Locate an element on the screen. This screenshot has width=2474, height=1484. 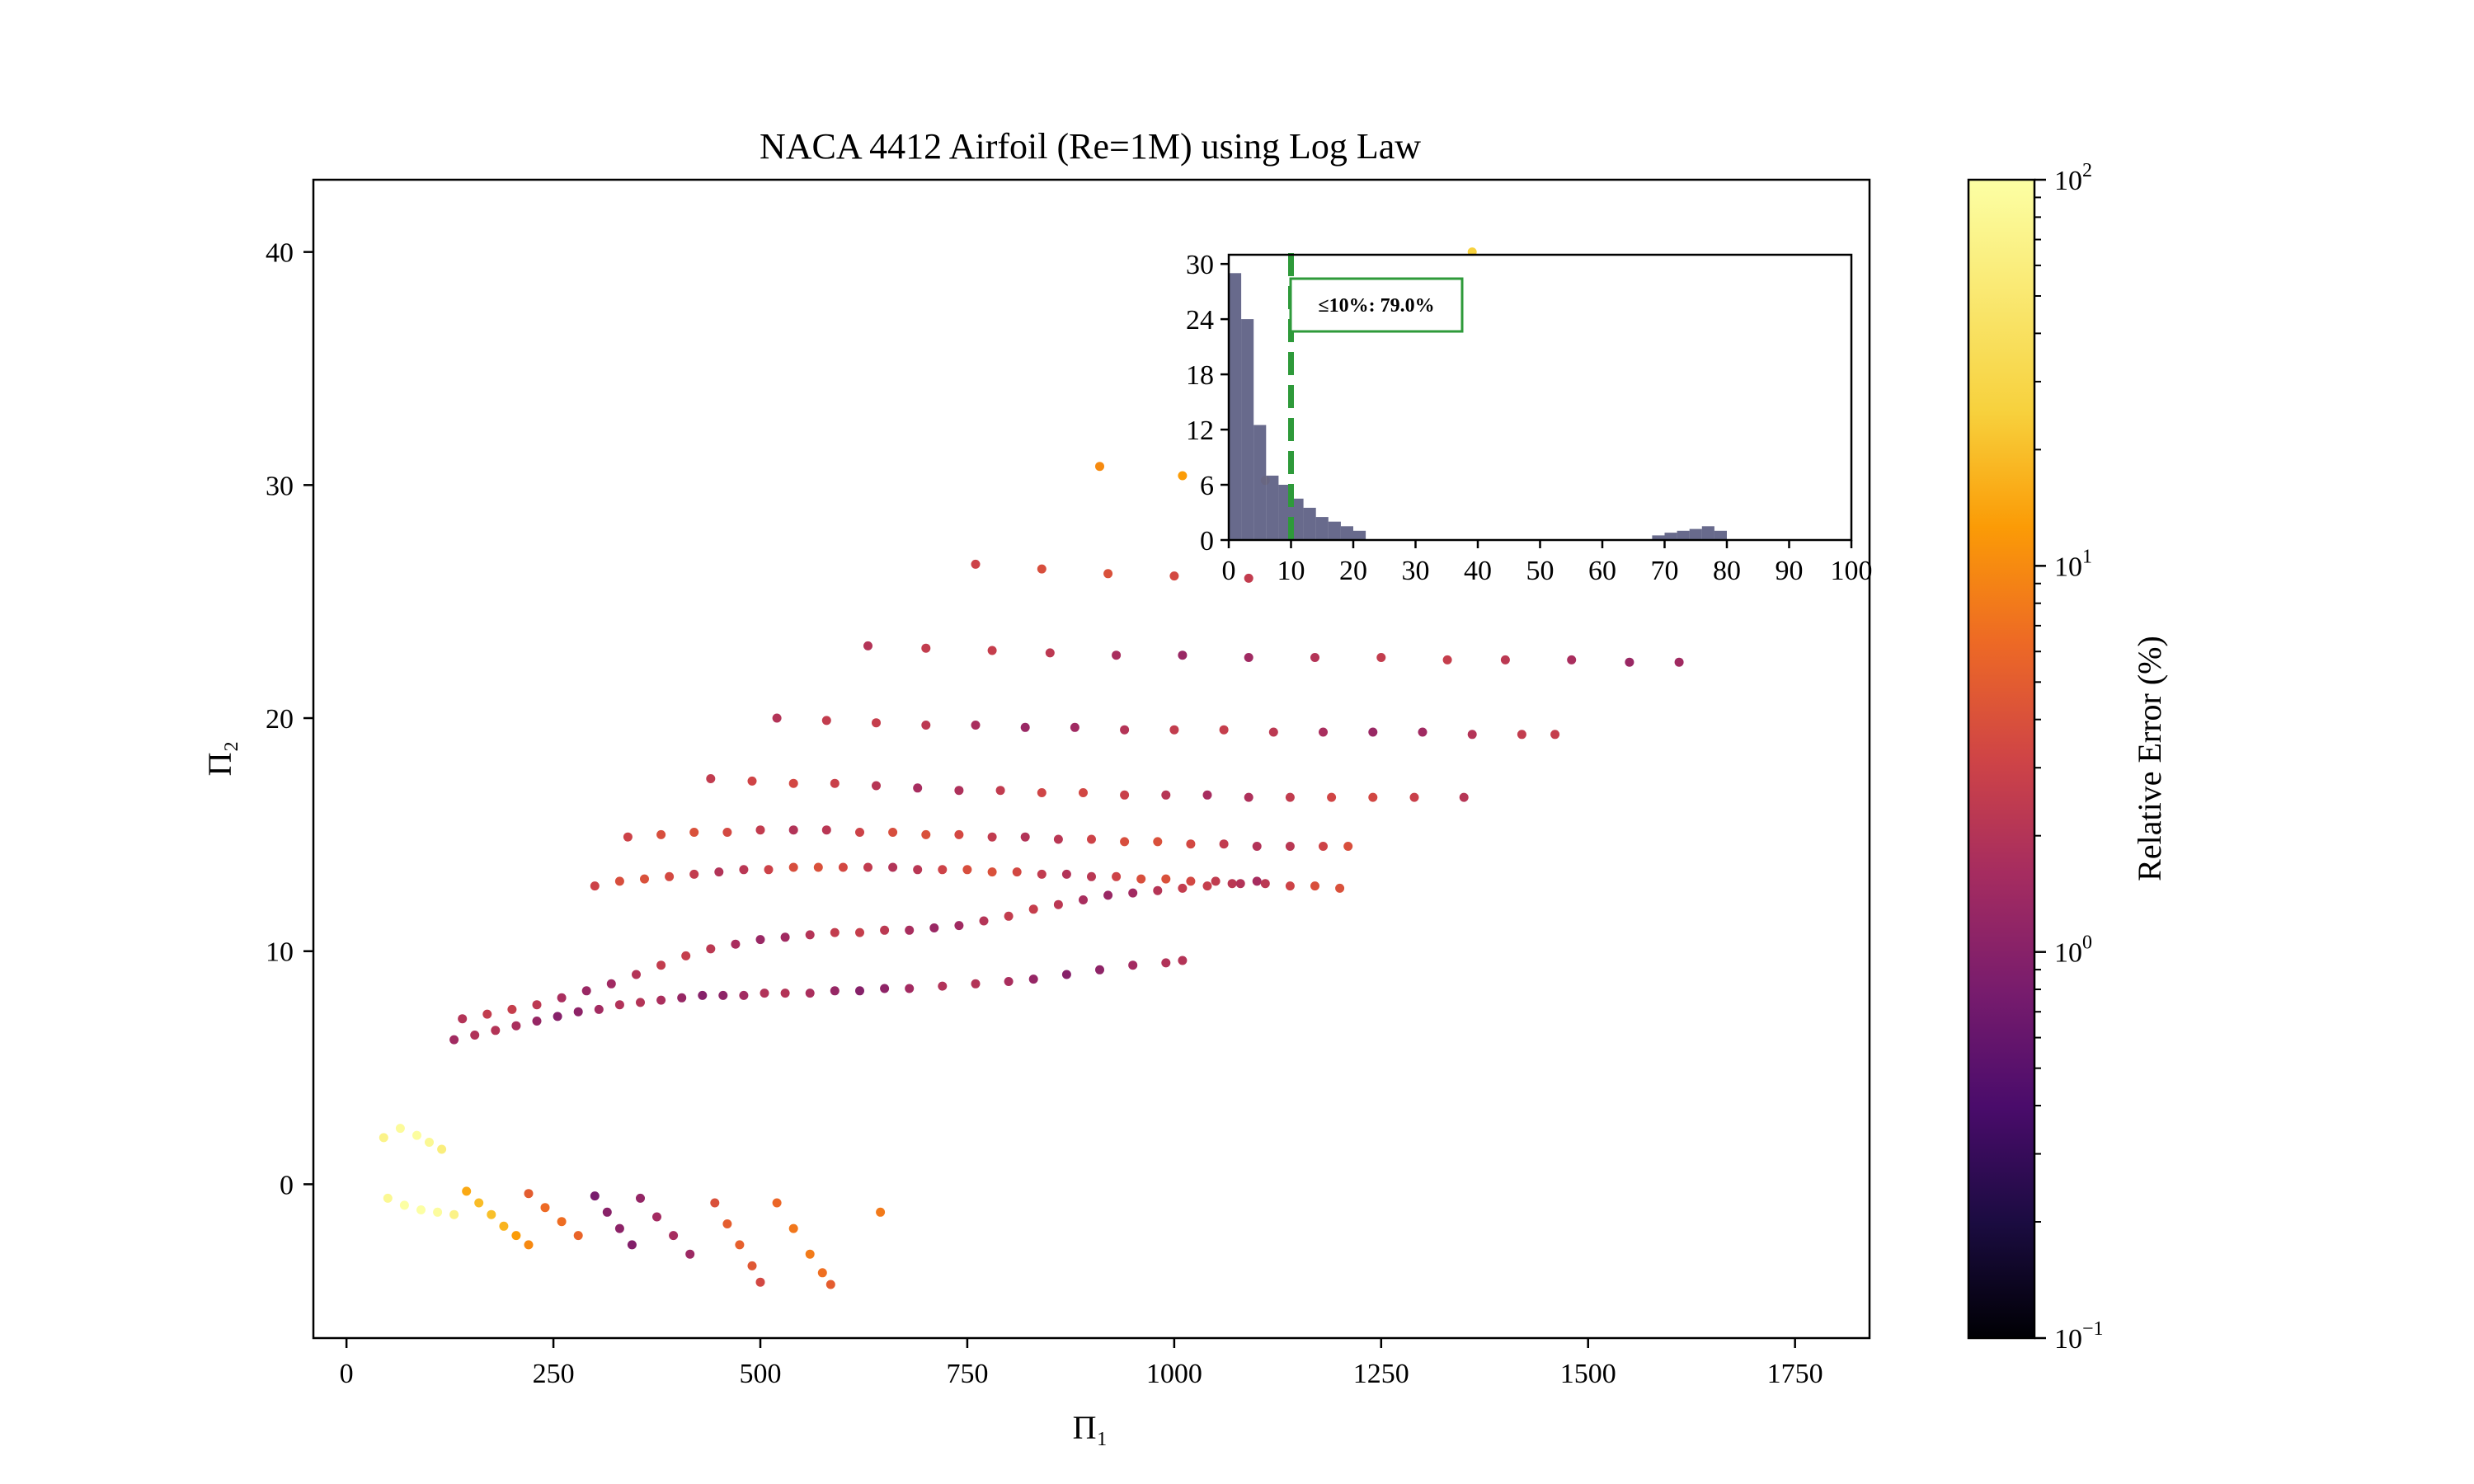
x-tick-label: 1750 is located at coordinates (1795, 1374).